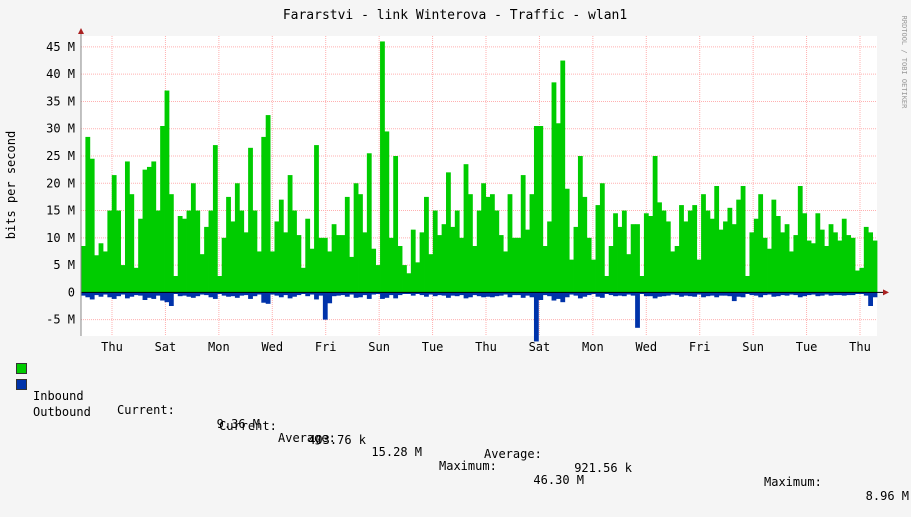  What do you see at coordinates (60, 211) in the screenshot?
I see `y-tick-label: 15 M` at bounding box center [60, 211].